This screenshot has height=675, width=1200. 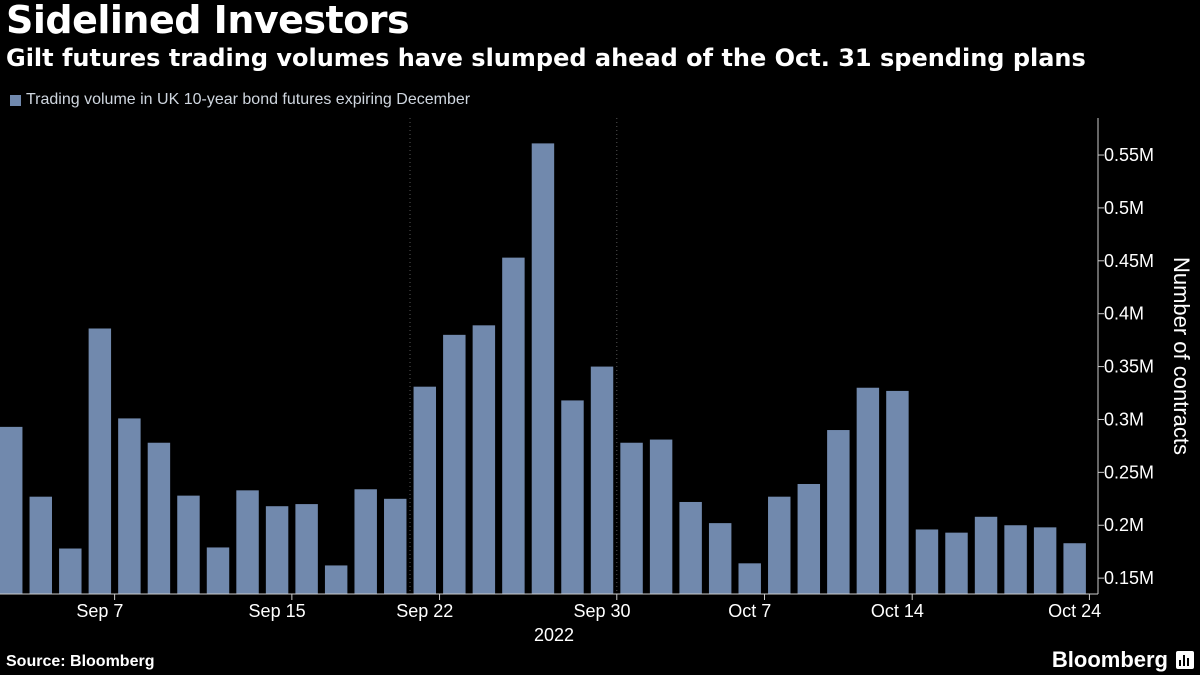 What do you see at coordinates (1129, 578) in the screenshot?
I see `y-tick-label: 0.15M` at bounding box center [1129, 578].